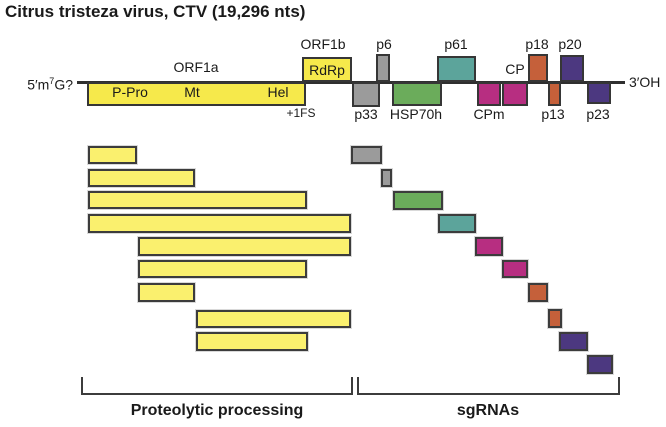  I want to click on orf-label-p6: p6, so click(384, 44).